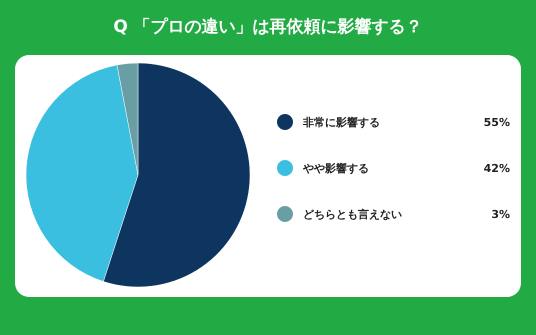  What do you see at coordinates (500, 214) in the screenshot?
I see `data-label: 3%` at bounding box center [500, 214].